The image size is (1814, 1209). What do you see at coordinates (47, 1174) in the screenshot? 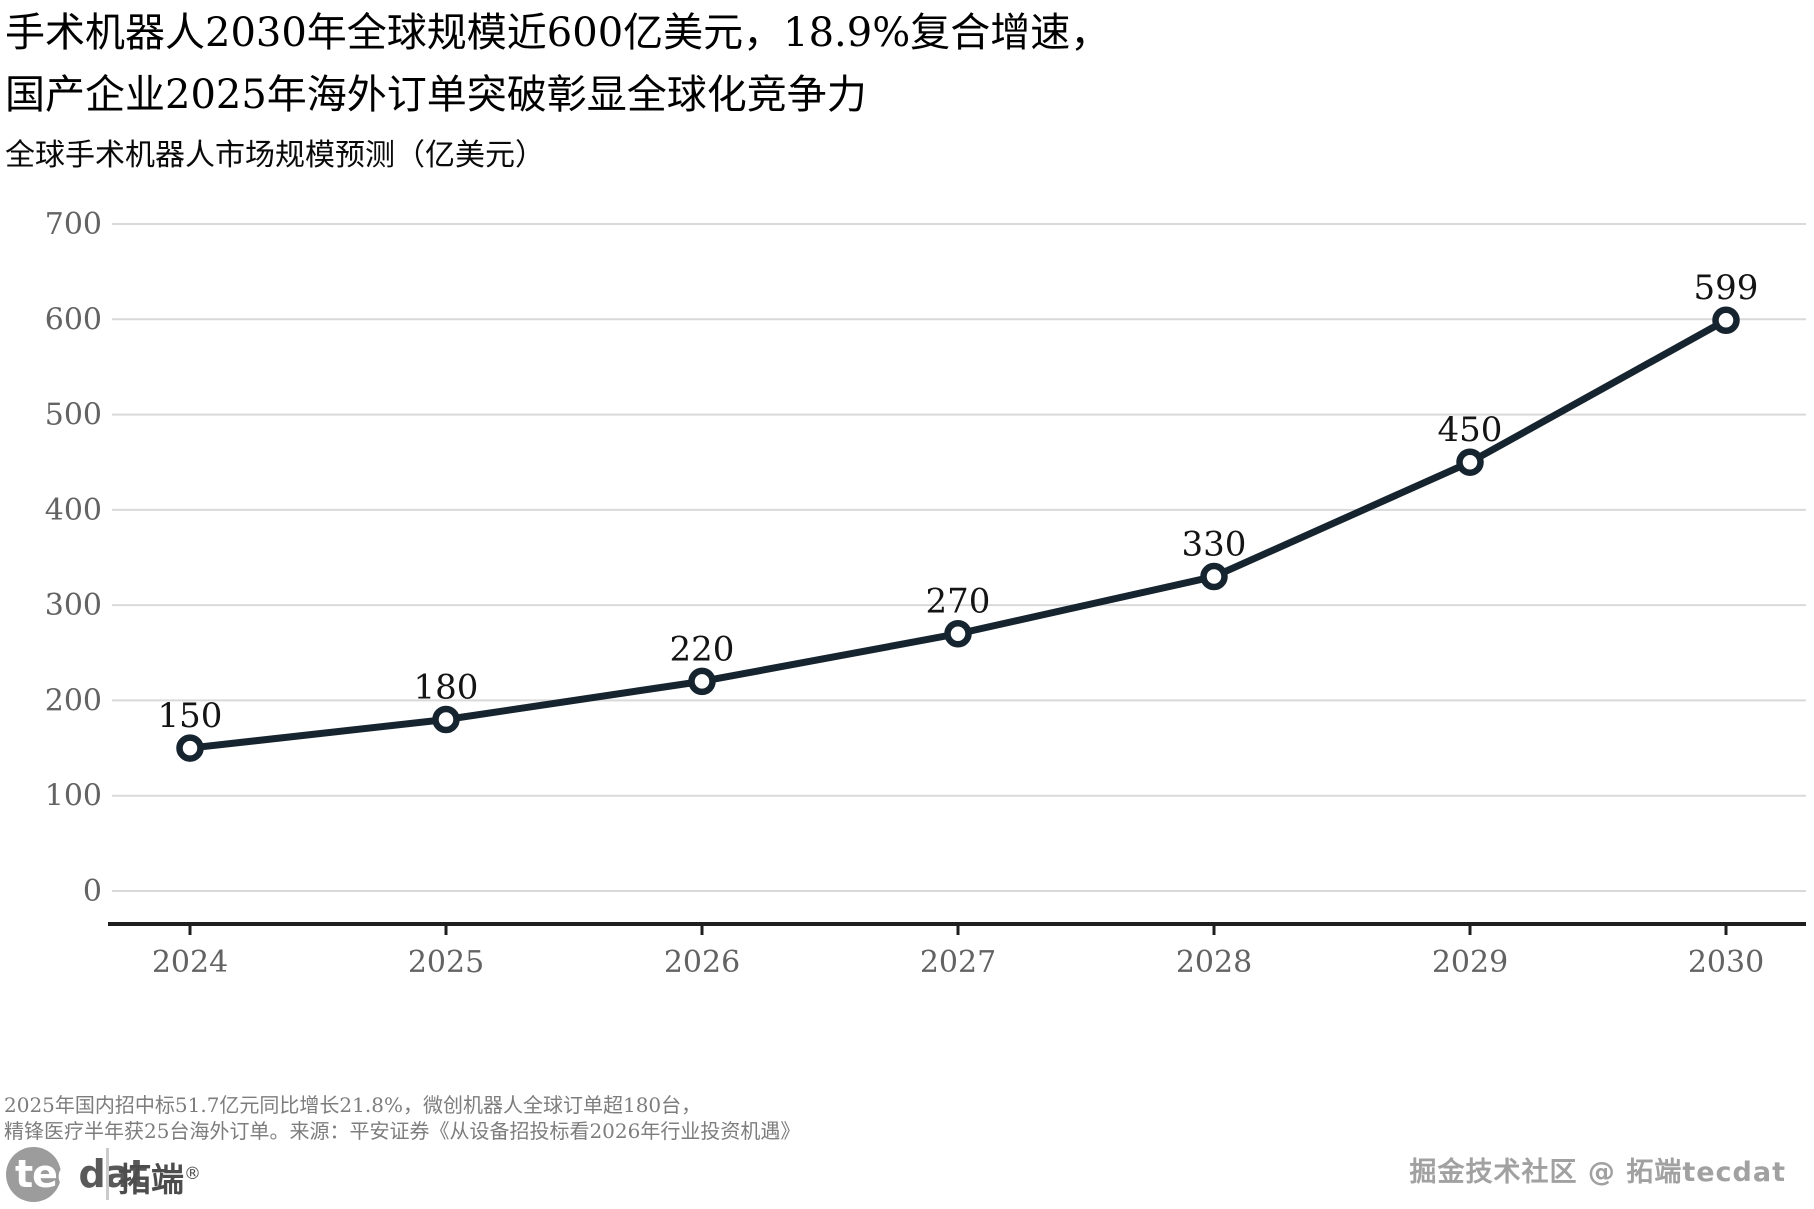
I see `logo-tec: tec` at bounding box center [47, 1174].